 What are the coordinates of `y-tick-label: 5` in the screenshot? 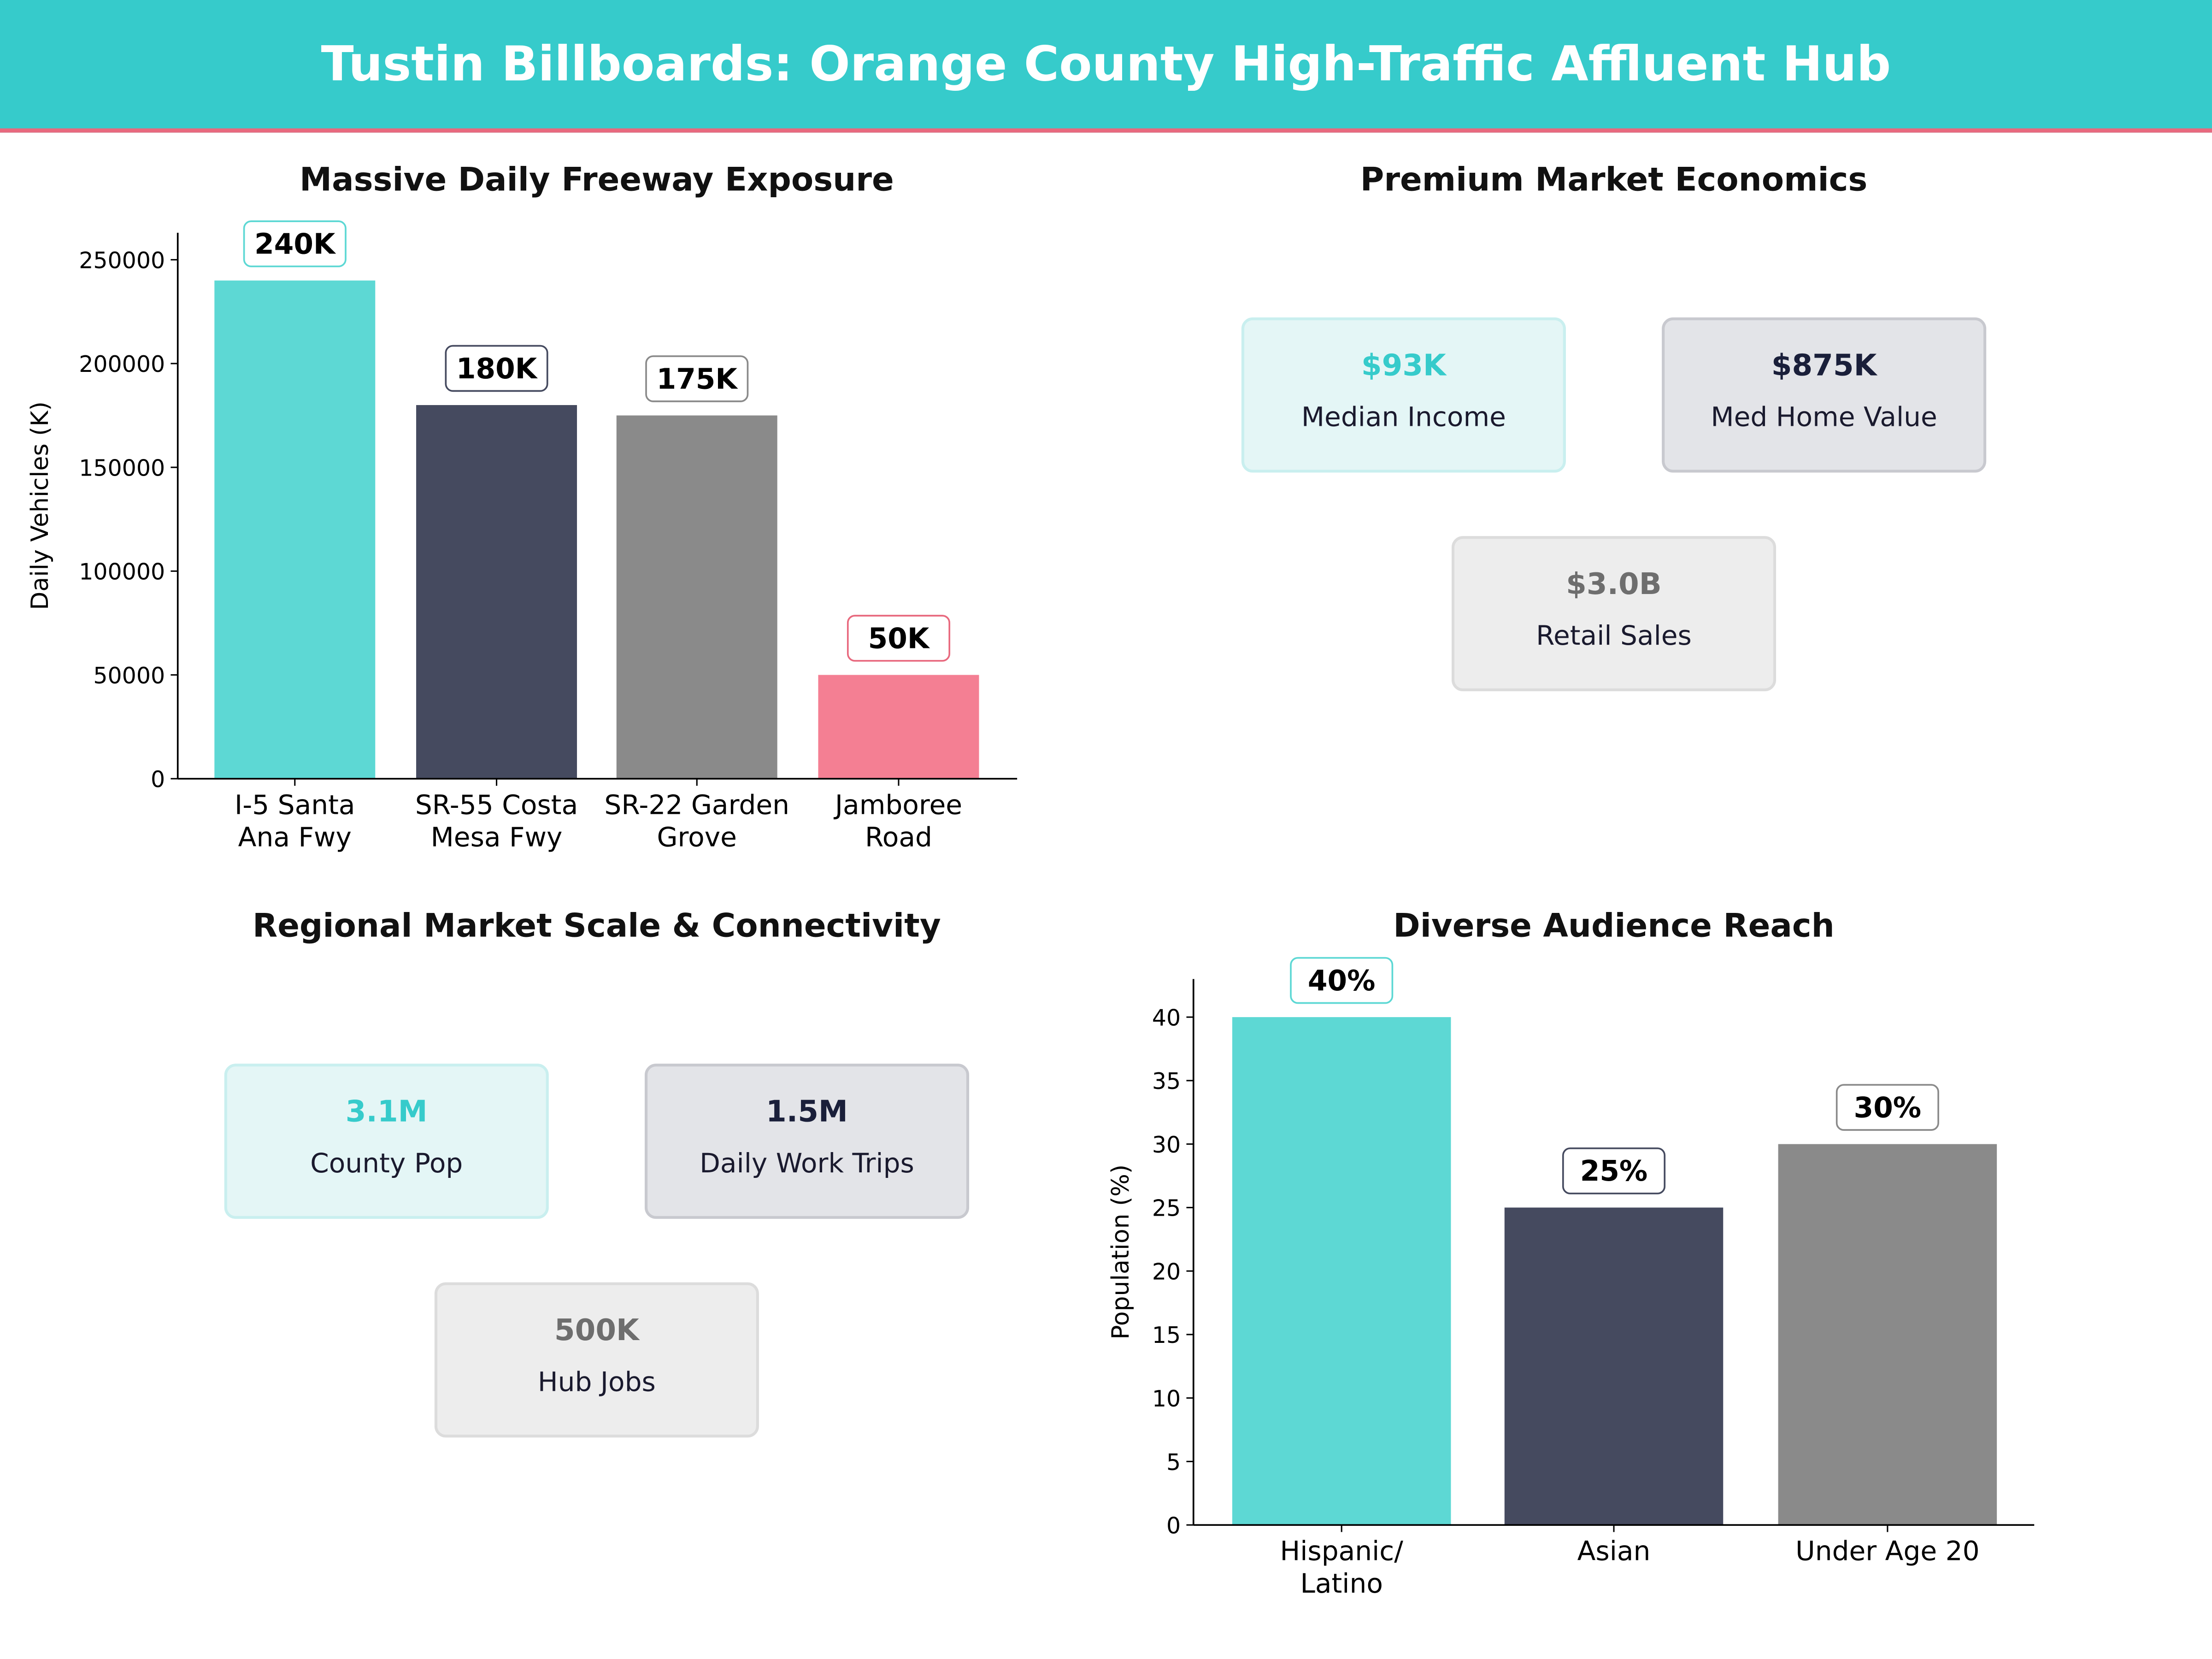 It's located at (1173, 1462).